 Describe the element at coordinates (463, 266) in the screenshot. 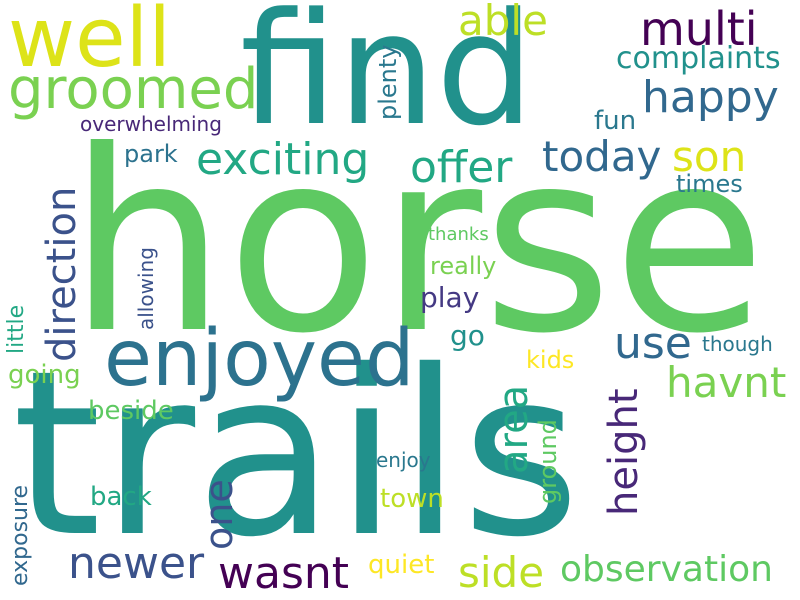

I see `word-really: really` at that location.